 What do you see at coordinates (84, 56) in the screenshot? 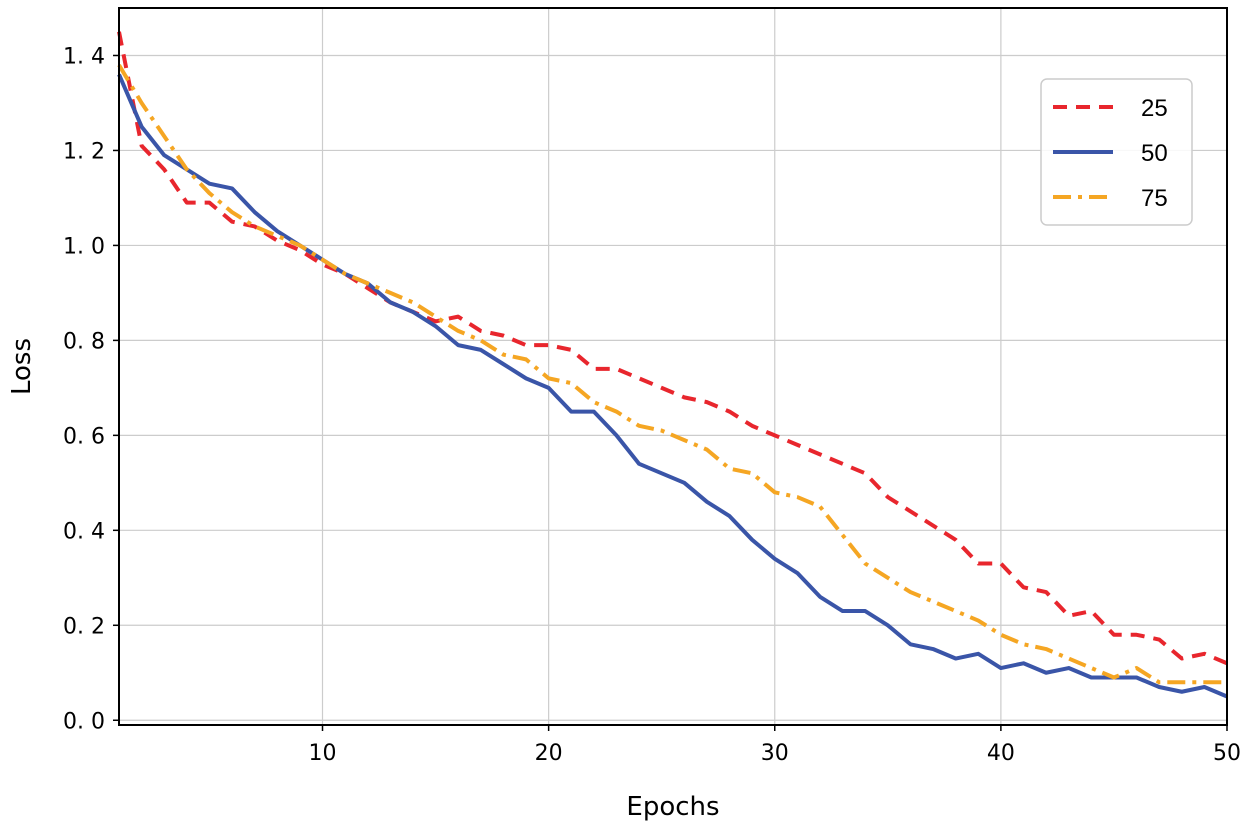
I see `y-tick-label: 1. 4` at bounding box center [84, 56].